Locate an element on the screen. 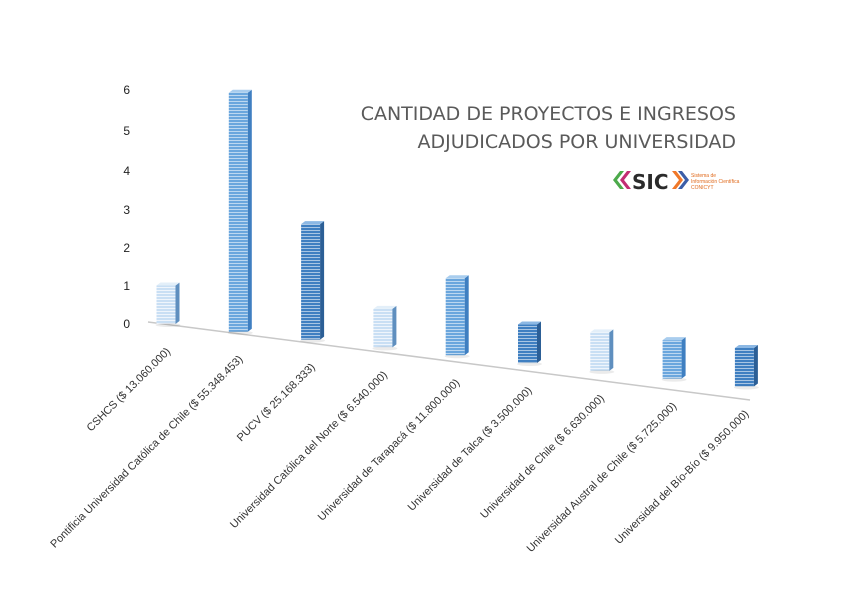 The image size is (852, 614). x-tick-label: Universidad de Talca ($ 3.500.000) is located at coordinates (470, 449).